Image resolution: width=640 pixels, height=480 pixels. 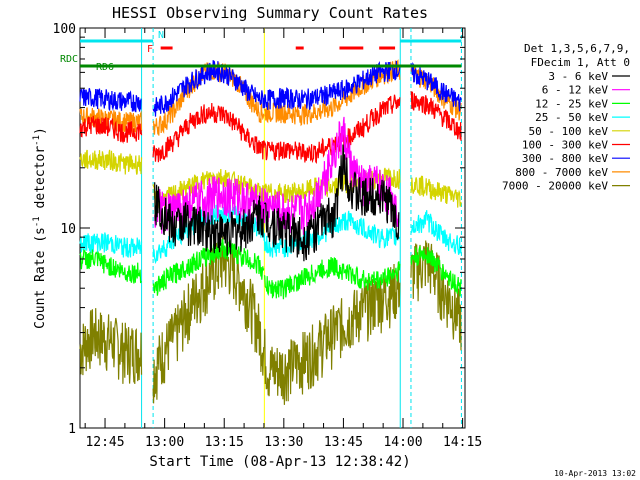 What do you see at coordinates (104, 442) in the screenshot?
I see `x-tick-label: 12:45` at bounding box center [104, 442].